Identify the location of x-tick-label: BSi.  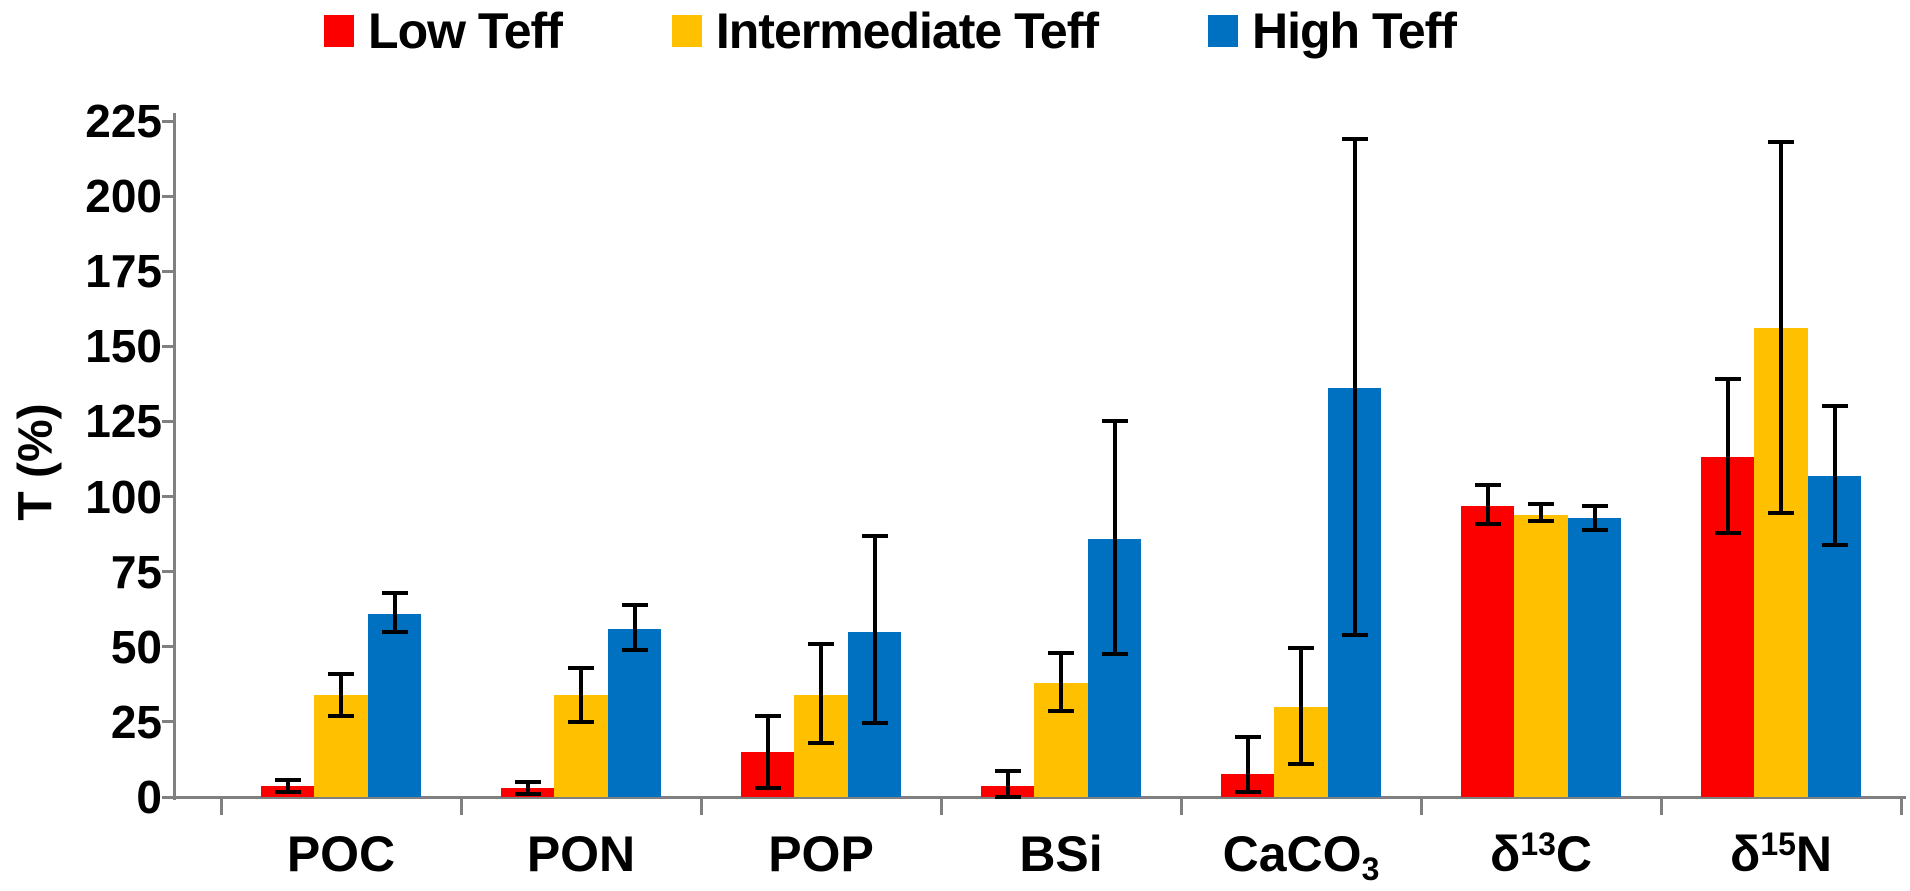
(1061, 854).